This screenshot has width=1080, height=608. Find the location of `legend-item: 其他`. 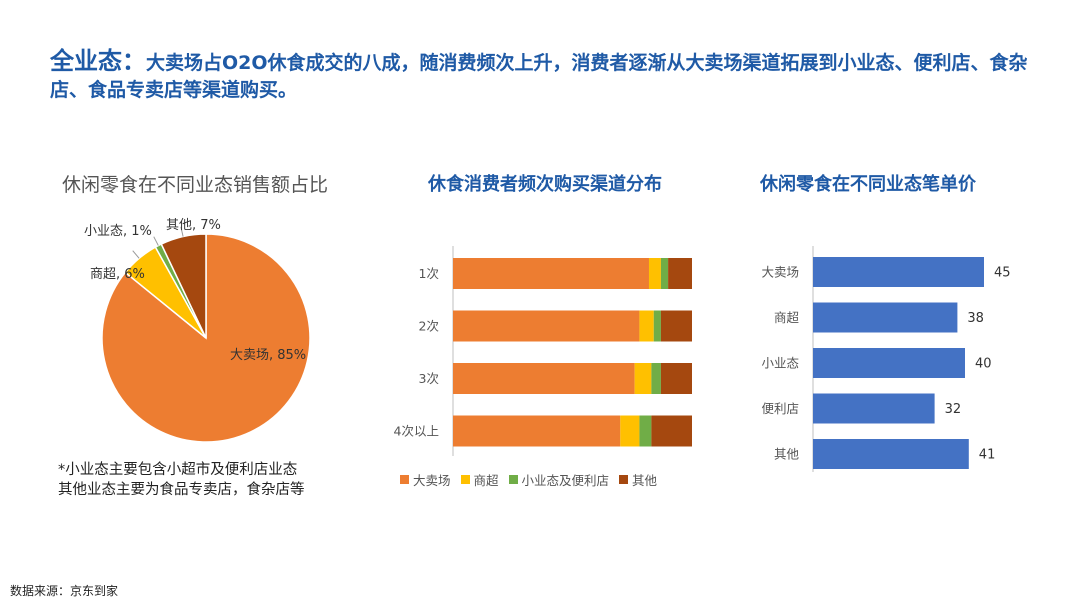

legend-item: 其他 is located at coordinates (638, 479).